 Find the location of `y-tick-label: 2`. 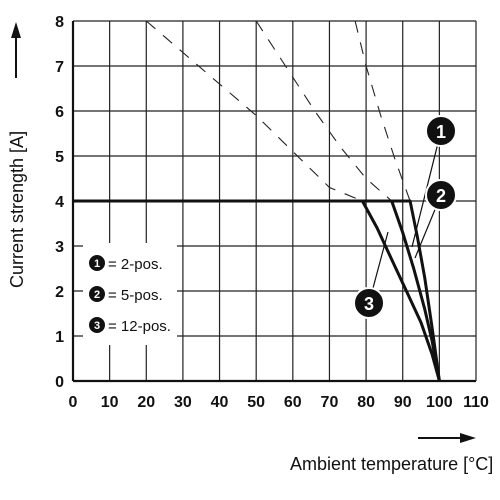

y-tick-label: 2 is located at coordinates (59, 292).